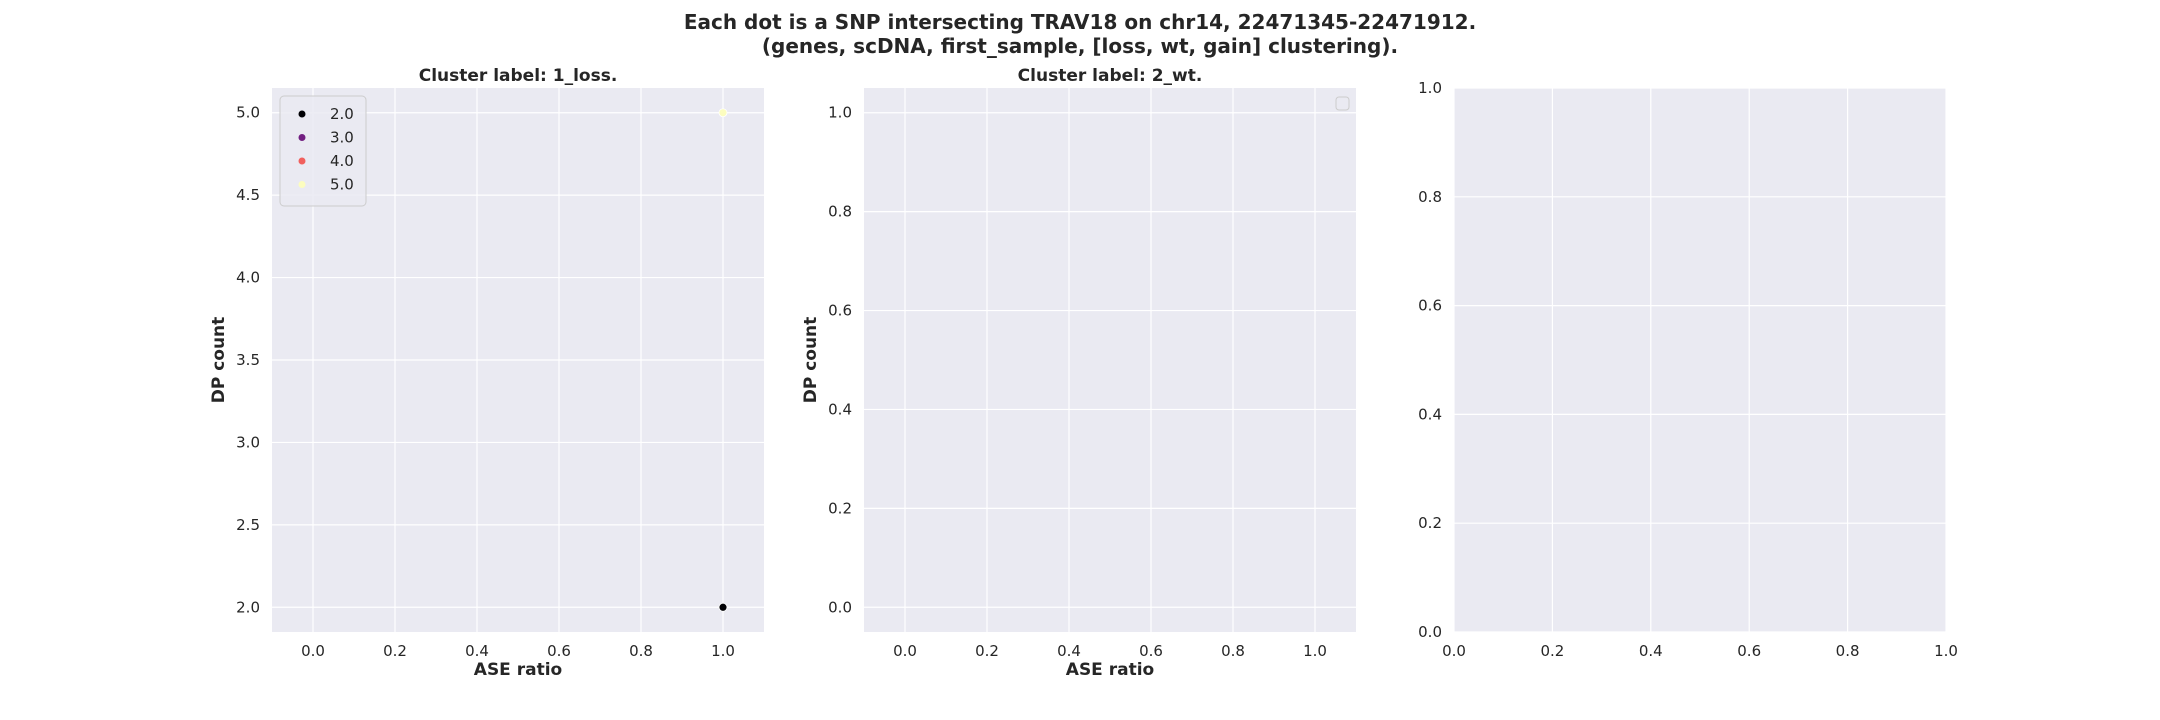 The width and height of the screenshot is (2160, 720). What do you see at coordinates (248, 278) in the screenshot?
I see `y-tick-label: 4.0` at bounding box center [248, 278].